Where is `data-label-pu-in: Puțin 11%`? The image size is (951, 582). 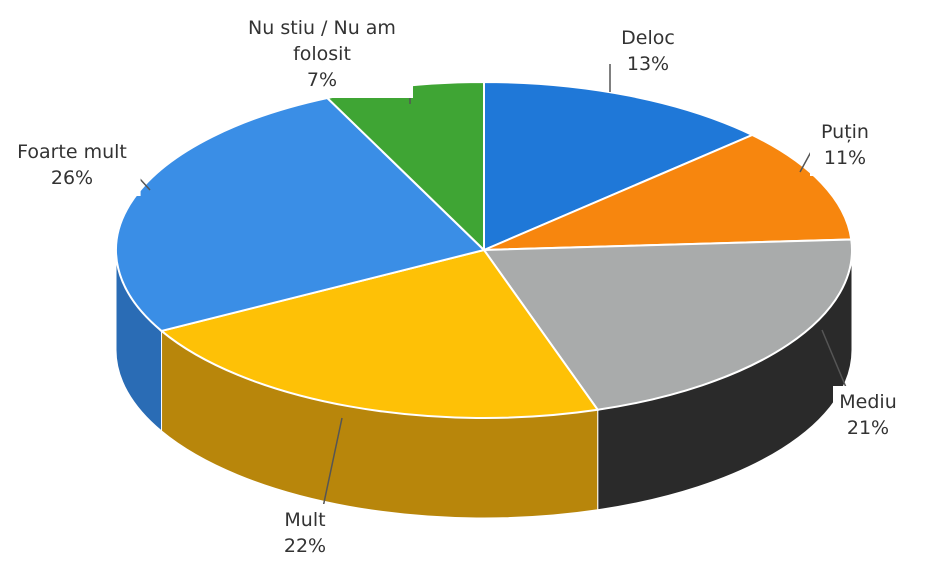 data-label-pu-in: Puțin 11% is located at coordinates (839, 146).